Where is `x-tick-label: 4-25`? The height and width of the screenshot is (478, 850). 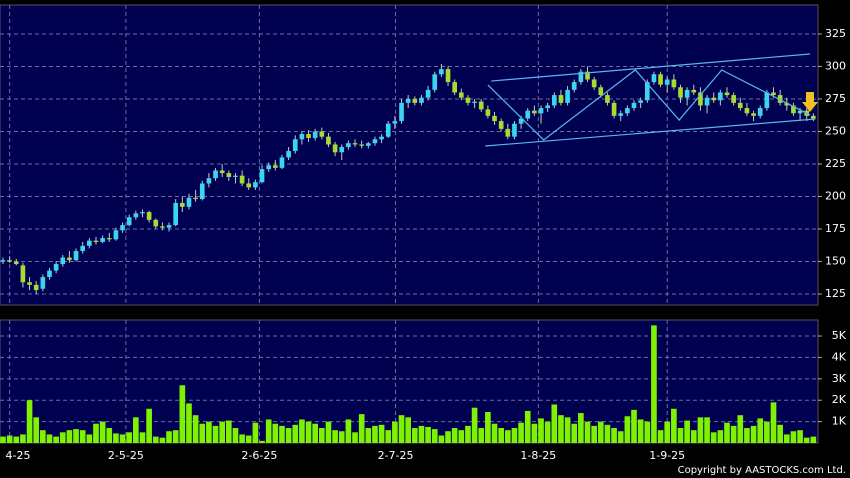
x-tick-label: 4-25 is located at coordinates (18, 455).